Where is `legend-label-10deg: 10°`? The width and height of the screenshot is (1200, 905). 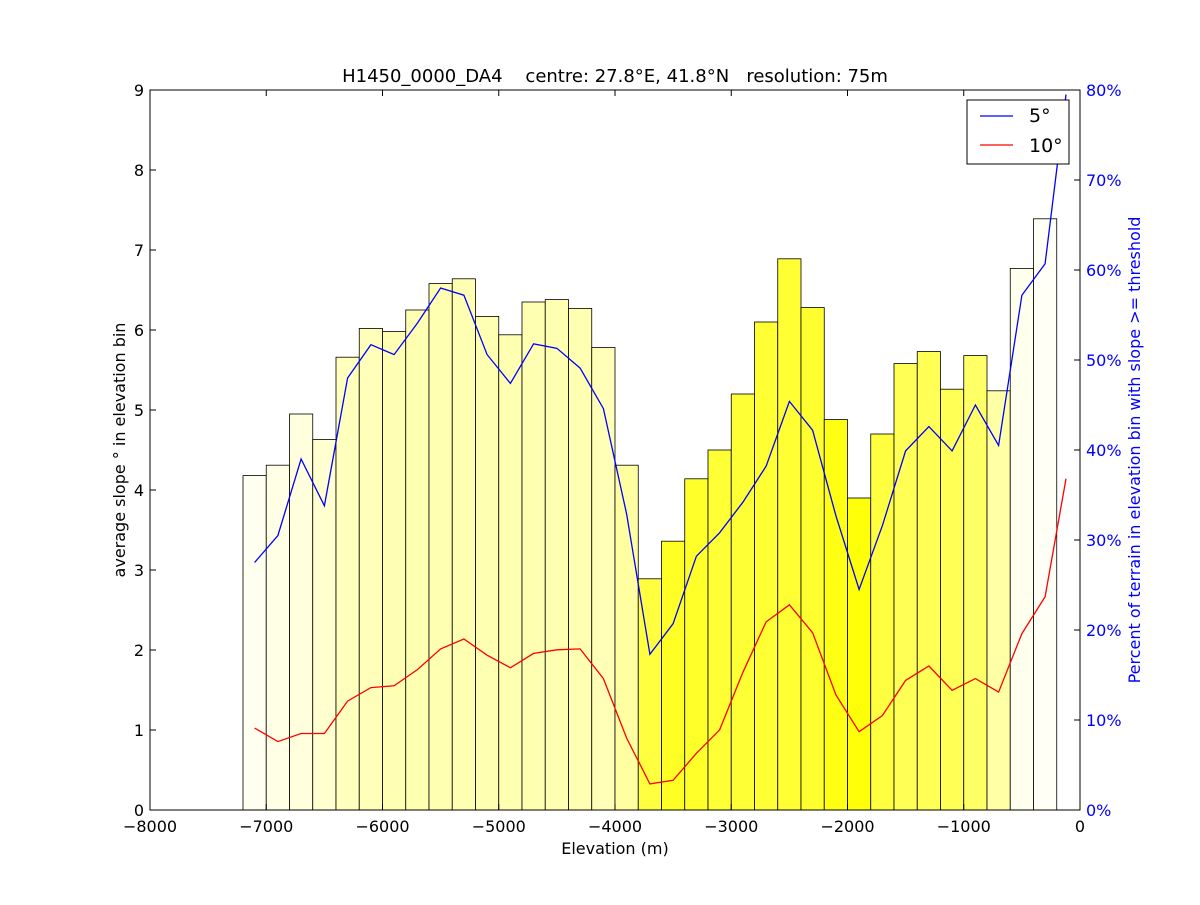 legend-label-10deg: 10° is located at coordinates (1046, 146).